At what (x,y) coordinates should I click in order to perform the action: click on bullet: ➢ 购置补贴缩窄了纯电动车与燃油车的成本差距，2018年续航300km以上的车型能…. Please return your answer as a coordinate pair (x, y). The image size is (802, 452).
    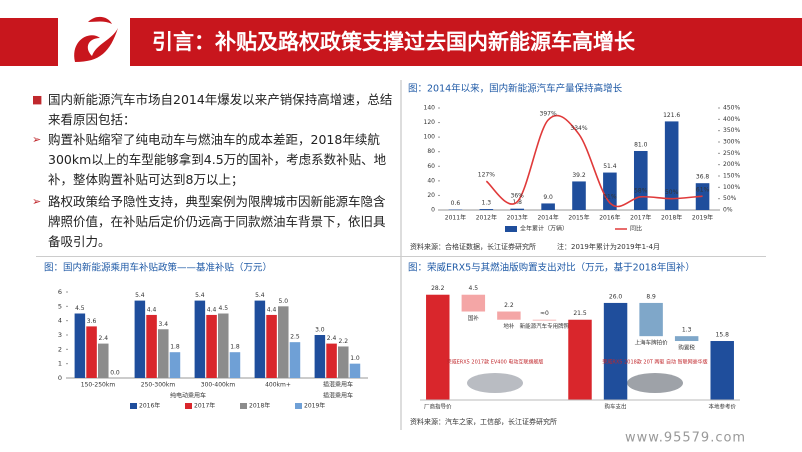
    Looking at the image, I should click on (209, 159).